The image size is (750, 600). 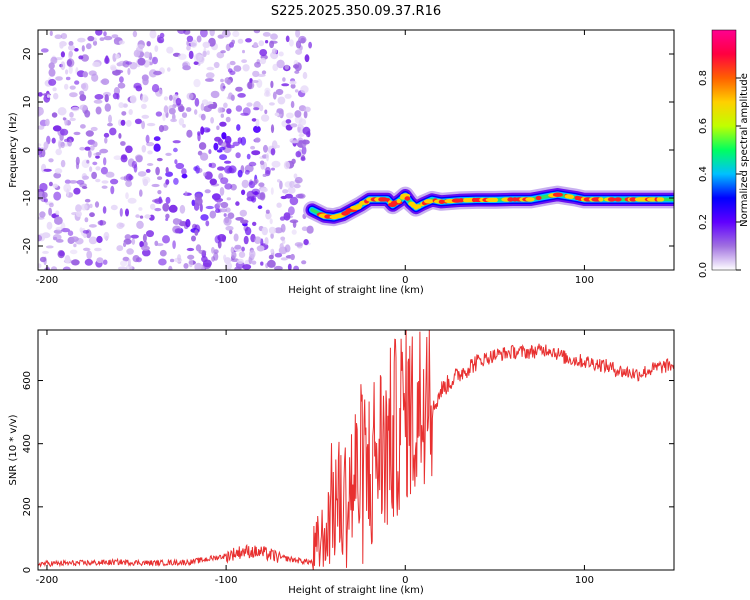 What do you see at coordinates (703, 222) in the screenshot?
I see `colorbar-tick-label: 0.2` at bounding box center [703, 222].